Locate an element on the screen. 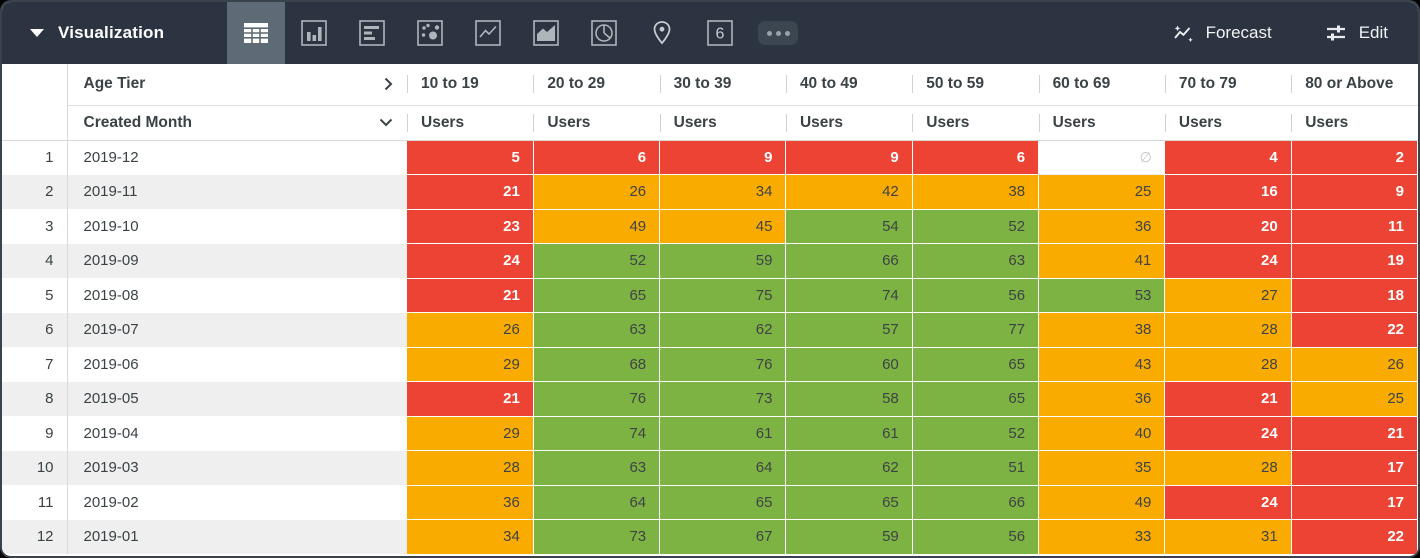 The height and width of the screenshot is (558, 1420). dimension-cell: 2019-01 is located at coordinates (237, 536).